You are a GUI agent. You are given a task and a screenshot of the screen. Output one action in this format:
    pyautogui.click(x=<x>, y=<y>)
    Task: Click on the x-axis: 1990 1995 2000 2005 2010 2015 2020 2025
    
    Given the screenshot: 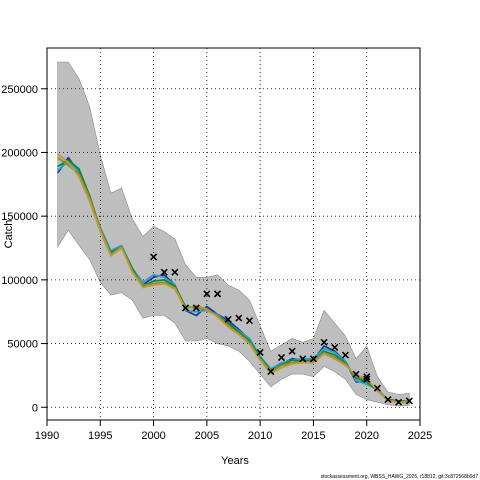 What is the action you would take?
    pyautogui.click(x=233, y=431)
    